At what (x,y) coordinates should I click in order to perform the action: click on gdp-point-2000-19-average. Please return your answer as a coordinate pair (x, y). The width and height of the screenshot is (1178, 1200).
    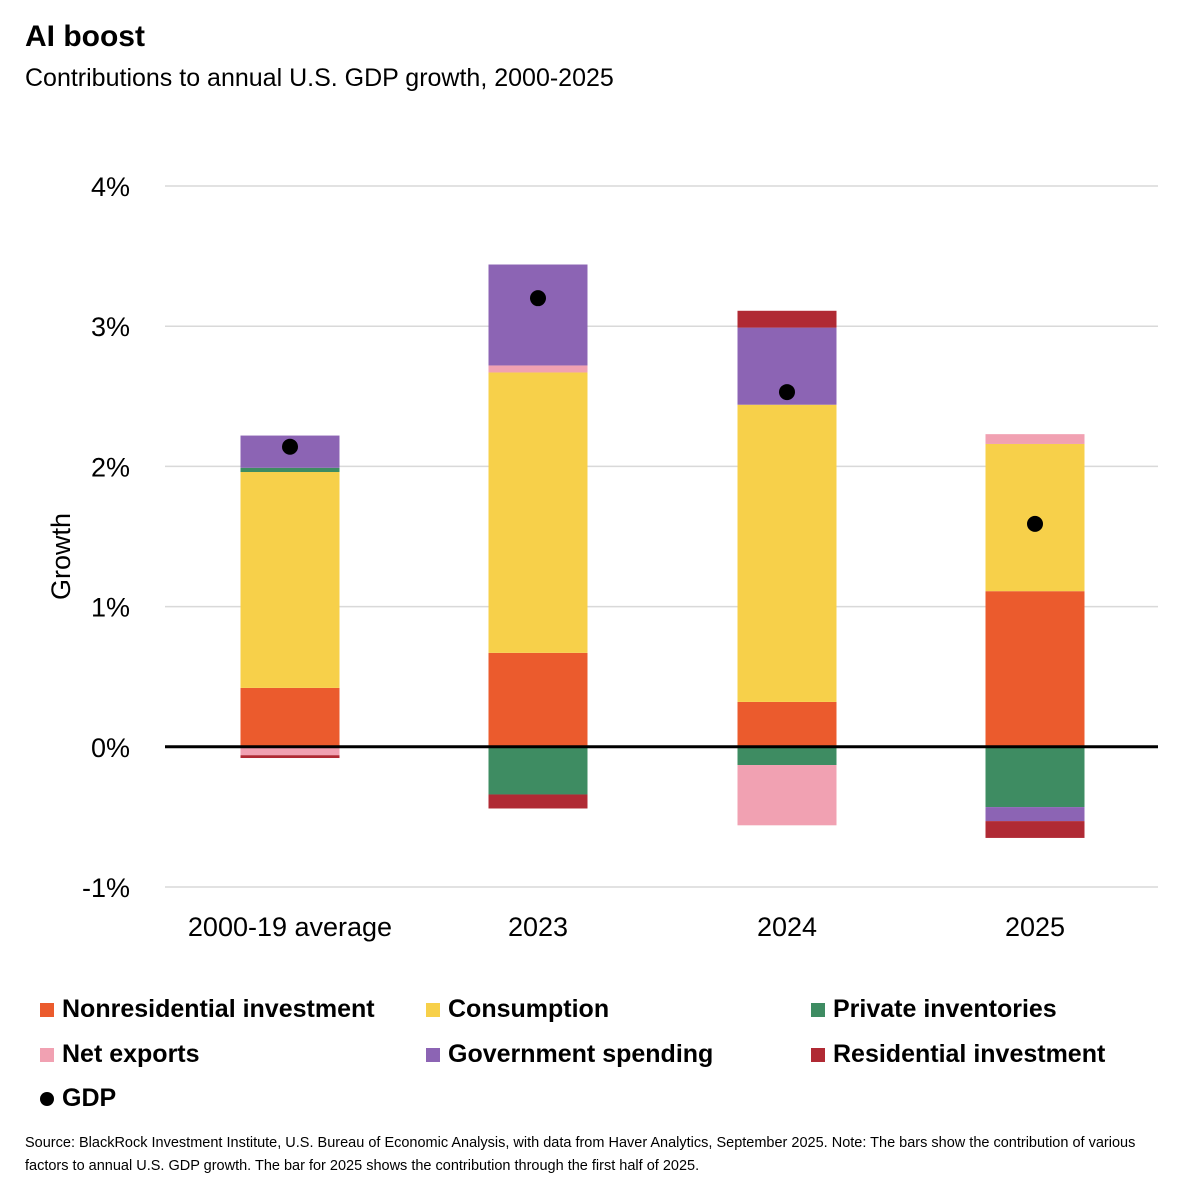
    Looking at the image, I should click on (290, 446).